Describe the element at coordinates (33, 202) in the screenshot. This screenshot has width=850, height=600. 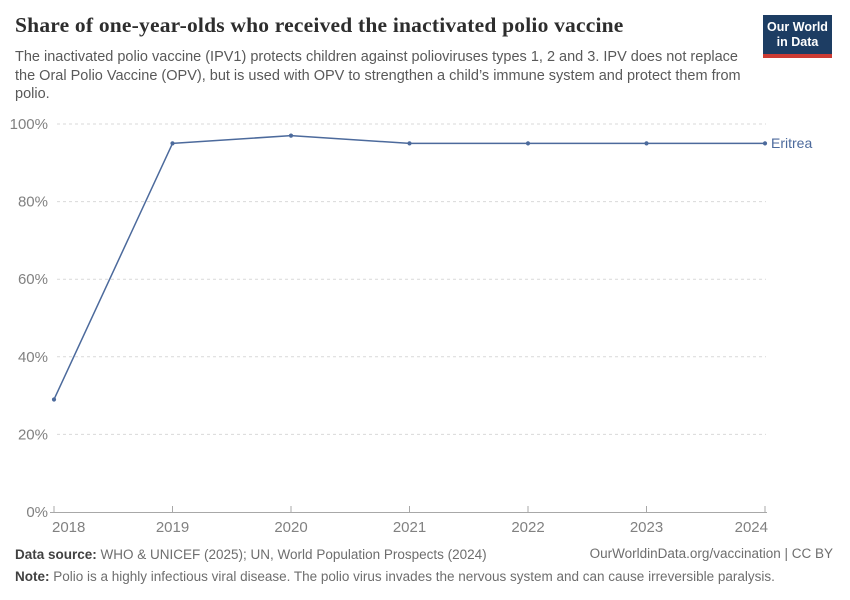
I see `y-axis-tick-label: 80%` at that location.